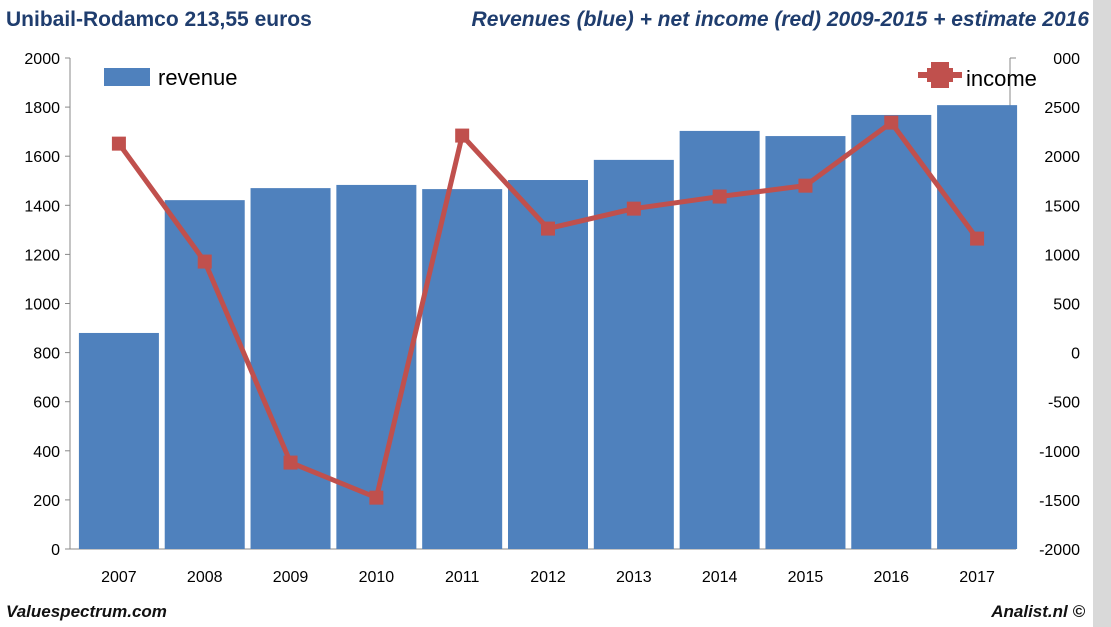  What do you see at coordinates (891, 577) in the screenshot?
I see `x-tick-label: 2016` at bounding box center [891, 577].